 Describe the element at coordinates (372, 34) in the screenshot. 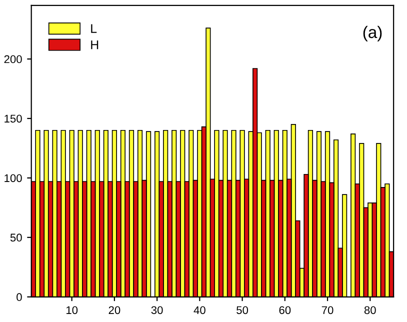

I see `annotation: (a)` at that location.